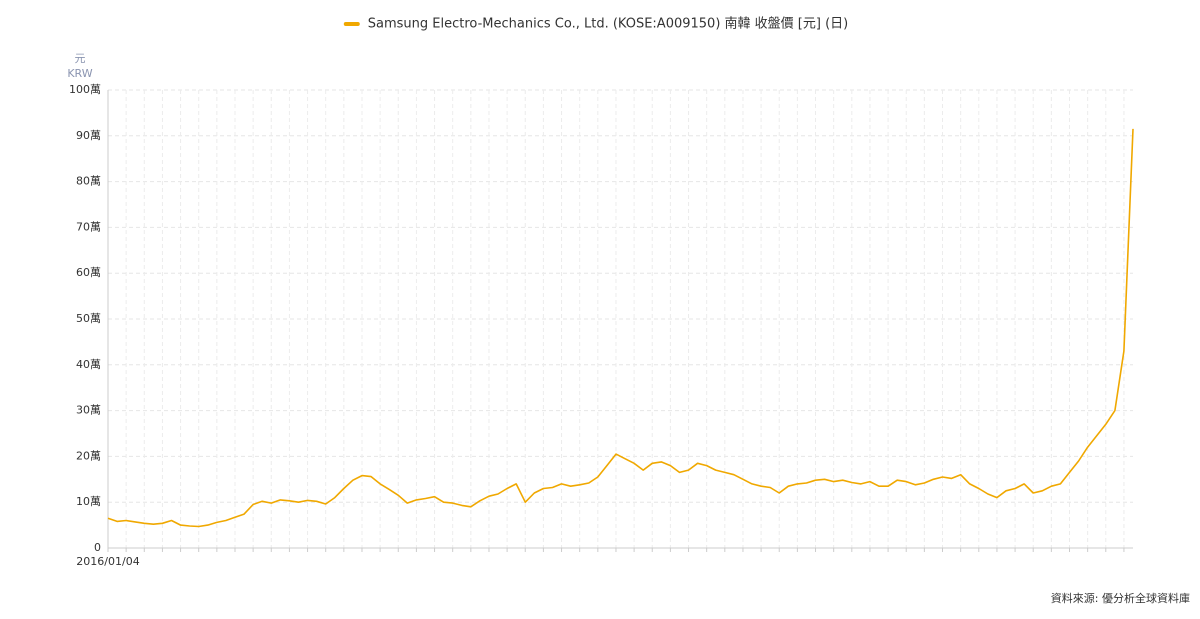 The image size is (1200, 619). I want to click on y-tick-label: 0, so click(97, 547).